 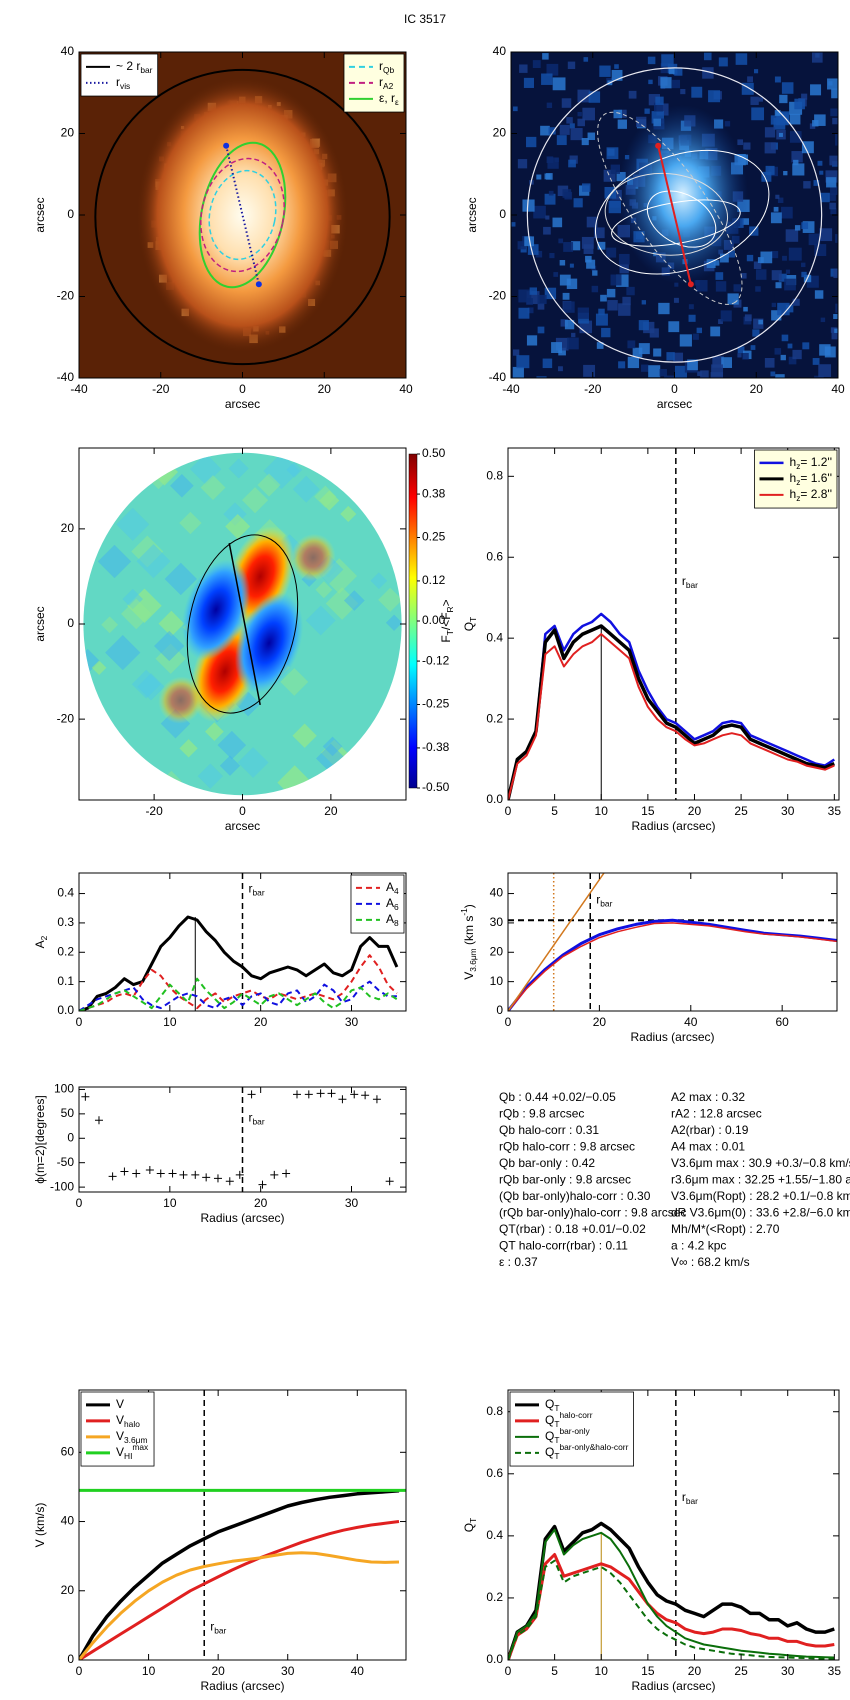 I want to click on y-tick-label: 40, so click(x=68, y=51).